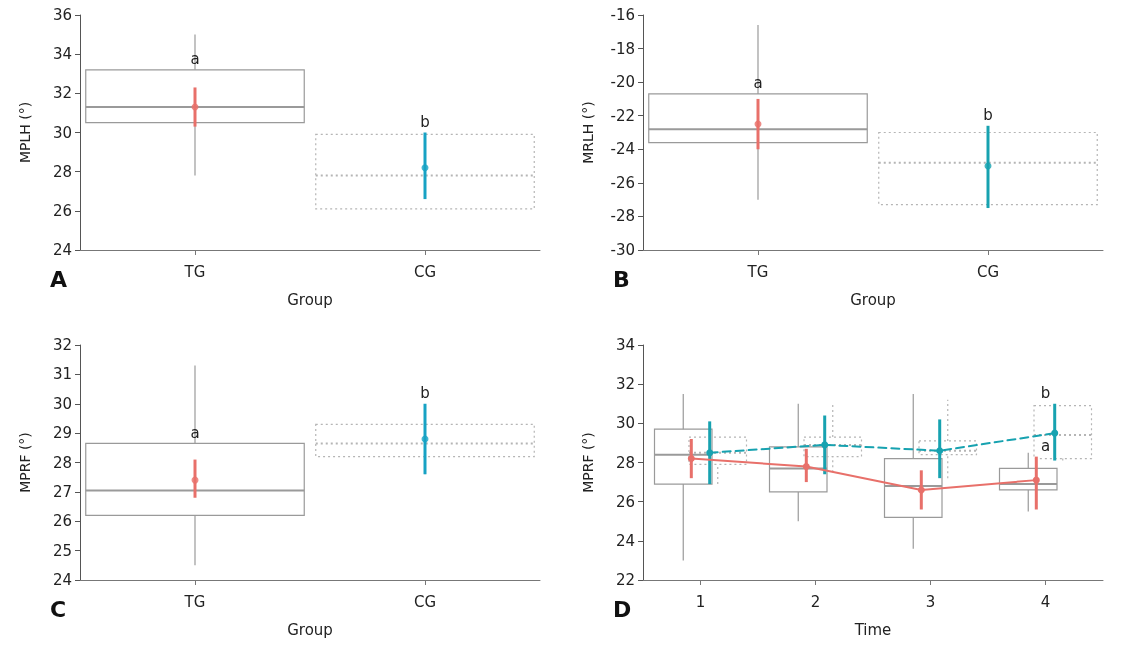  What do you see at coordinates (62, 374) in the screenshot?
I see `y-tick-label: 31` at bounding box center [62, 374].